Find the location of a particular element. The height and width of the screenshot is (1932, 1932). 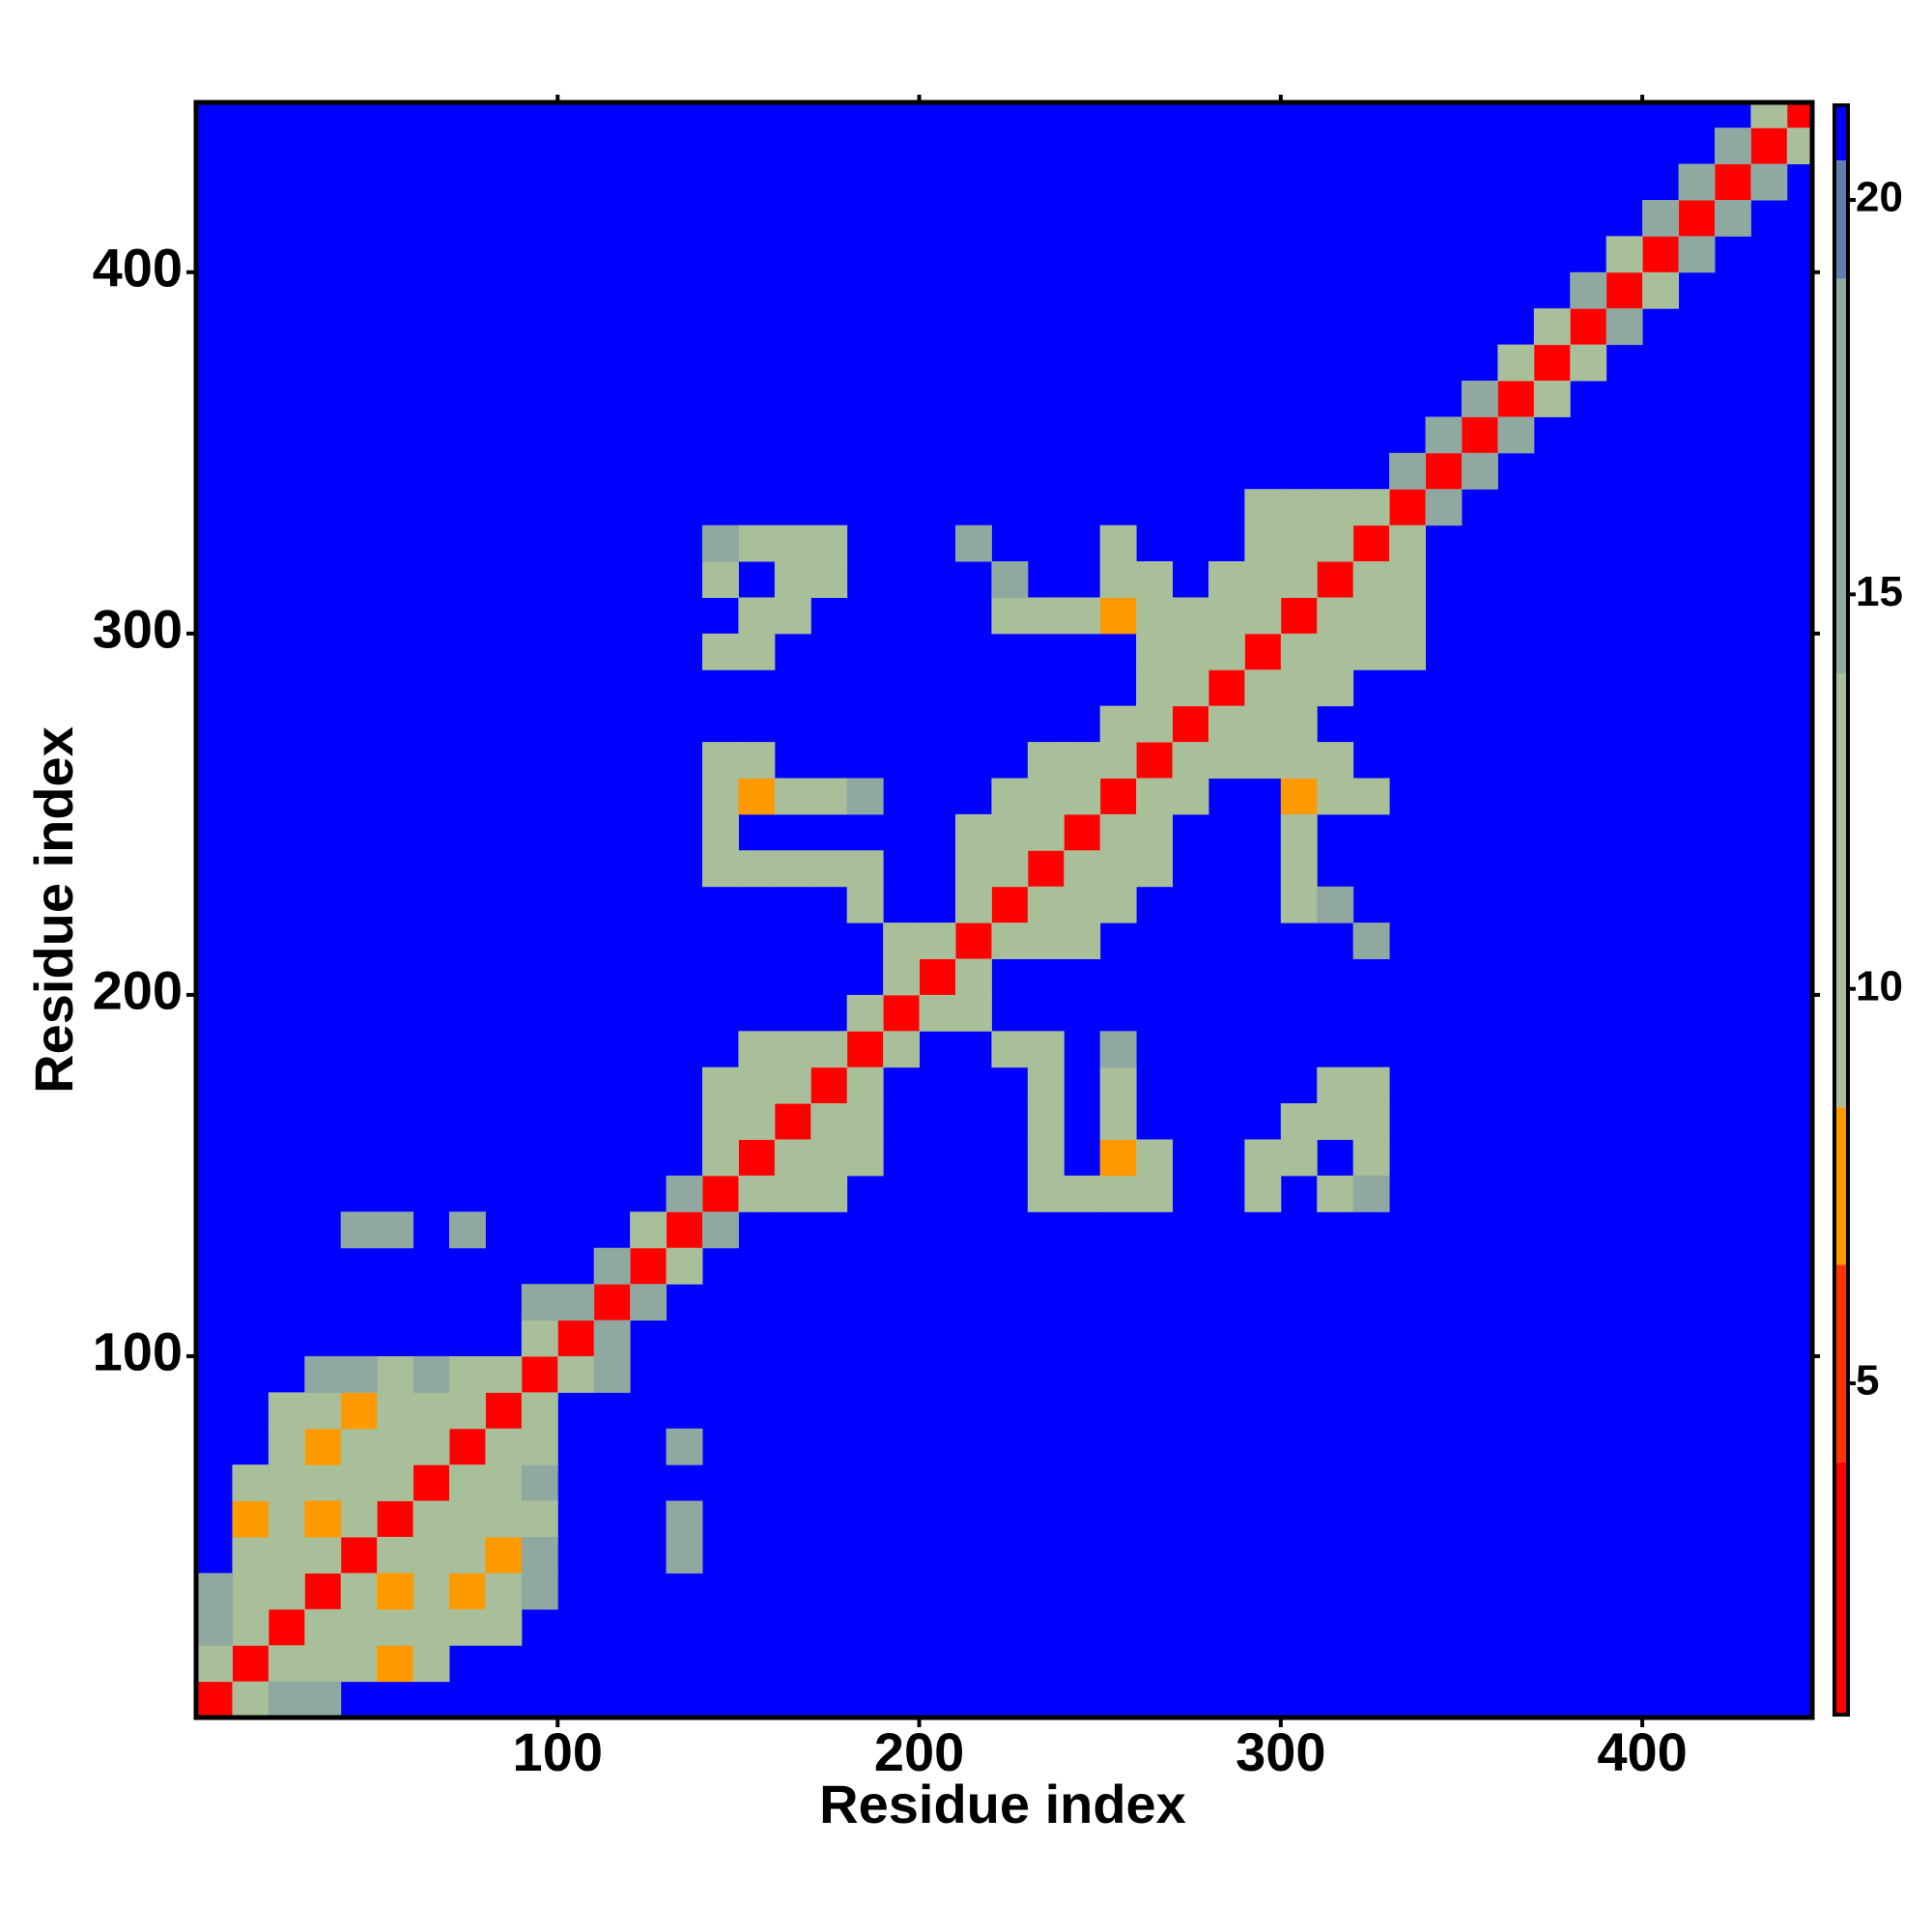

colorbar-tick-label: 5 is located at coordinates (1867, 1381).